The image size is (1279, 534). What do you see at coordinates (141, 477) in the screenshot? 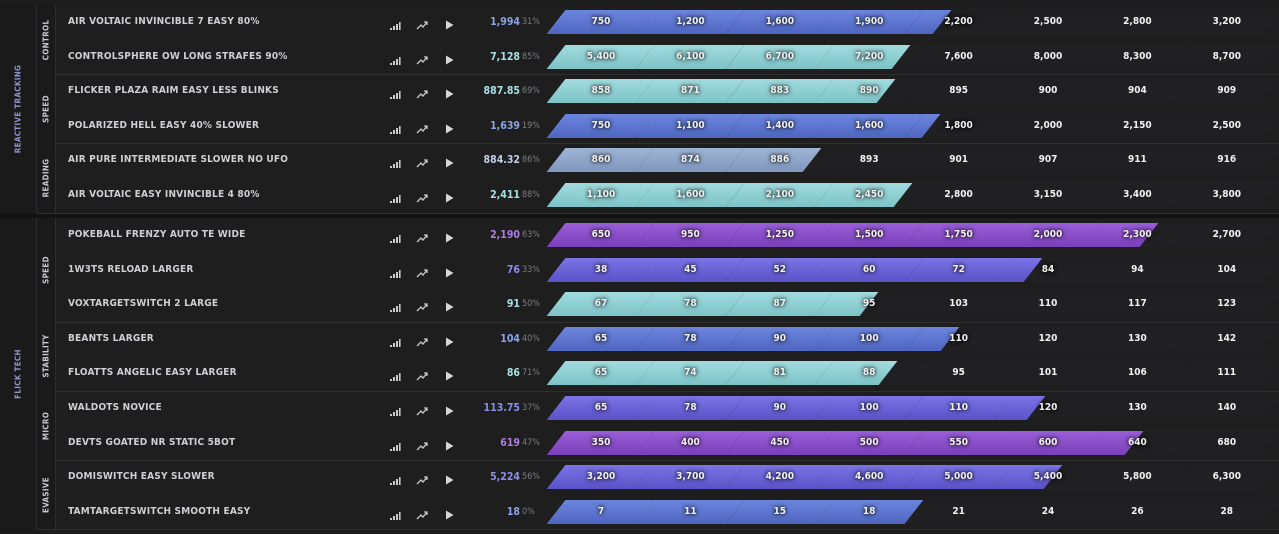
I see `scenario-name: DOMISWITCH EASY SLOWER` at bounding box center [141, 477].